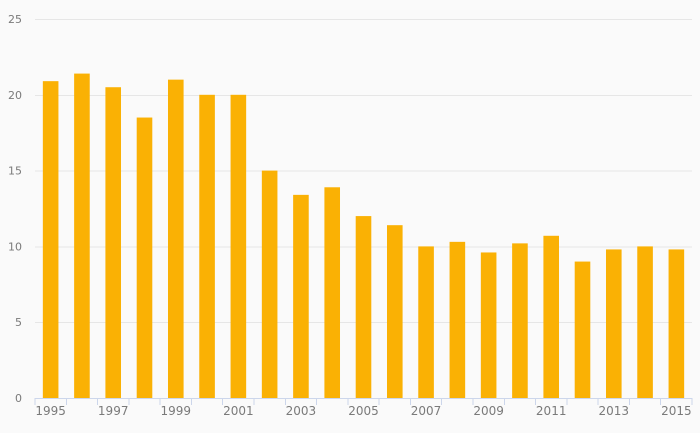 The image size is (700, 433). Describe the element at coordinates (426, 322) in the screenshot. I see `bar-2007` at that location.